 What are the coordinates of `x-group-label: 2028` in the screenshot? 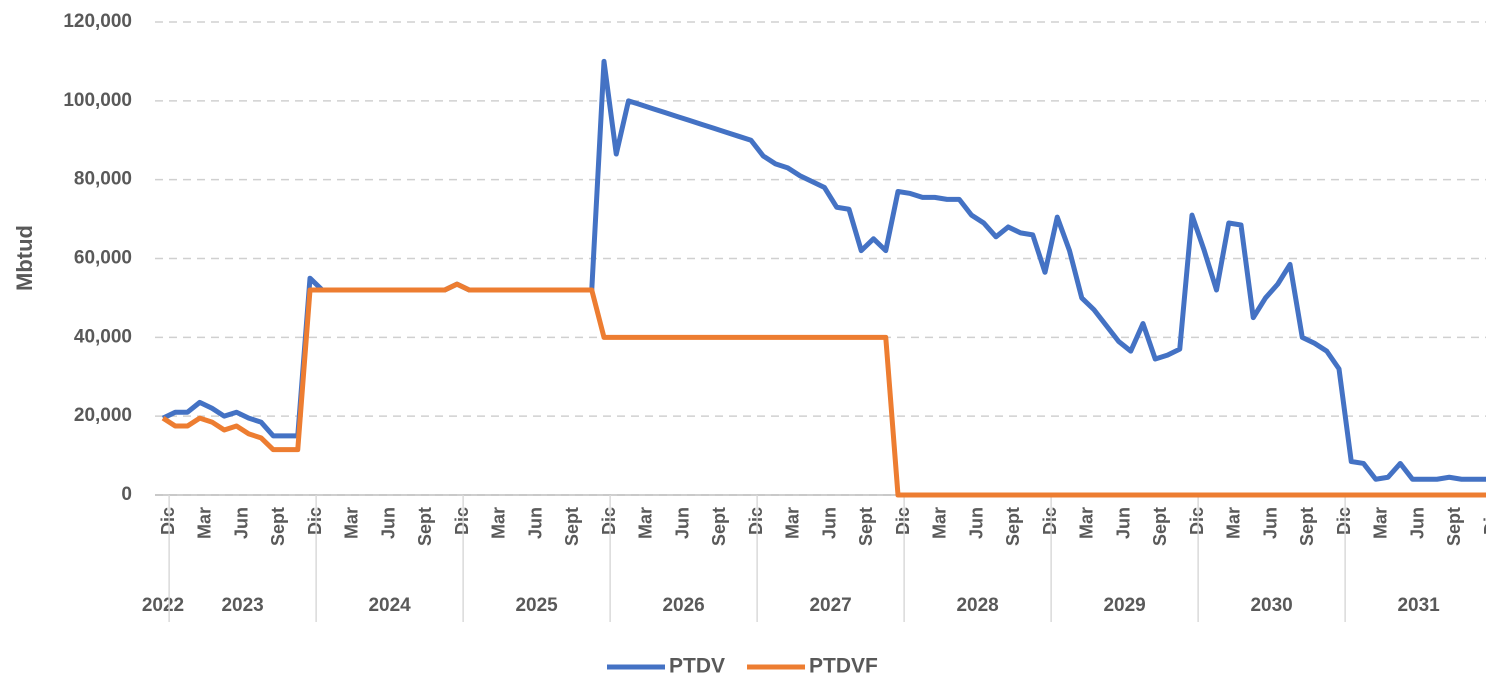 It's located at (977, 605).